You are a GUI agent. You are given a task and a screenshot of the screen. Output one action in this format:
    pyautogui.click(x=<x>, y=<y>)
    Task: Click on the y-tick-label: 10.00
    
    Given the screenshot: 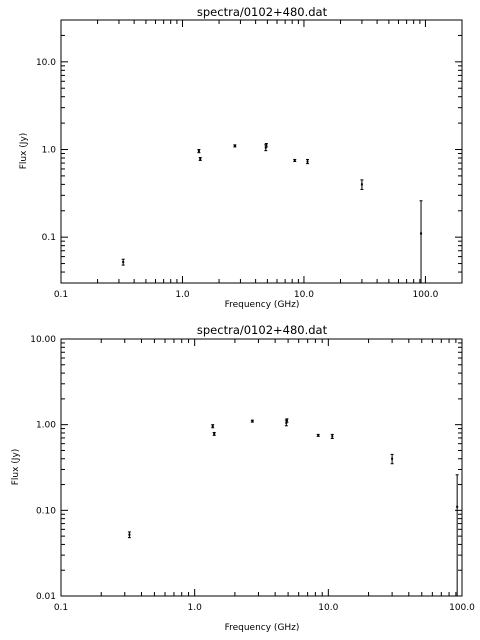 What is the action you would take?
    pyautogui.click(x=43, y=340)
    